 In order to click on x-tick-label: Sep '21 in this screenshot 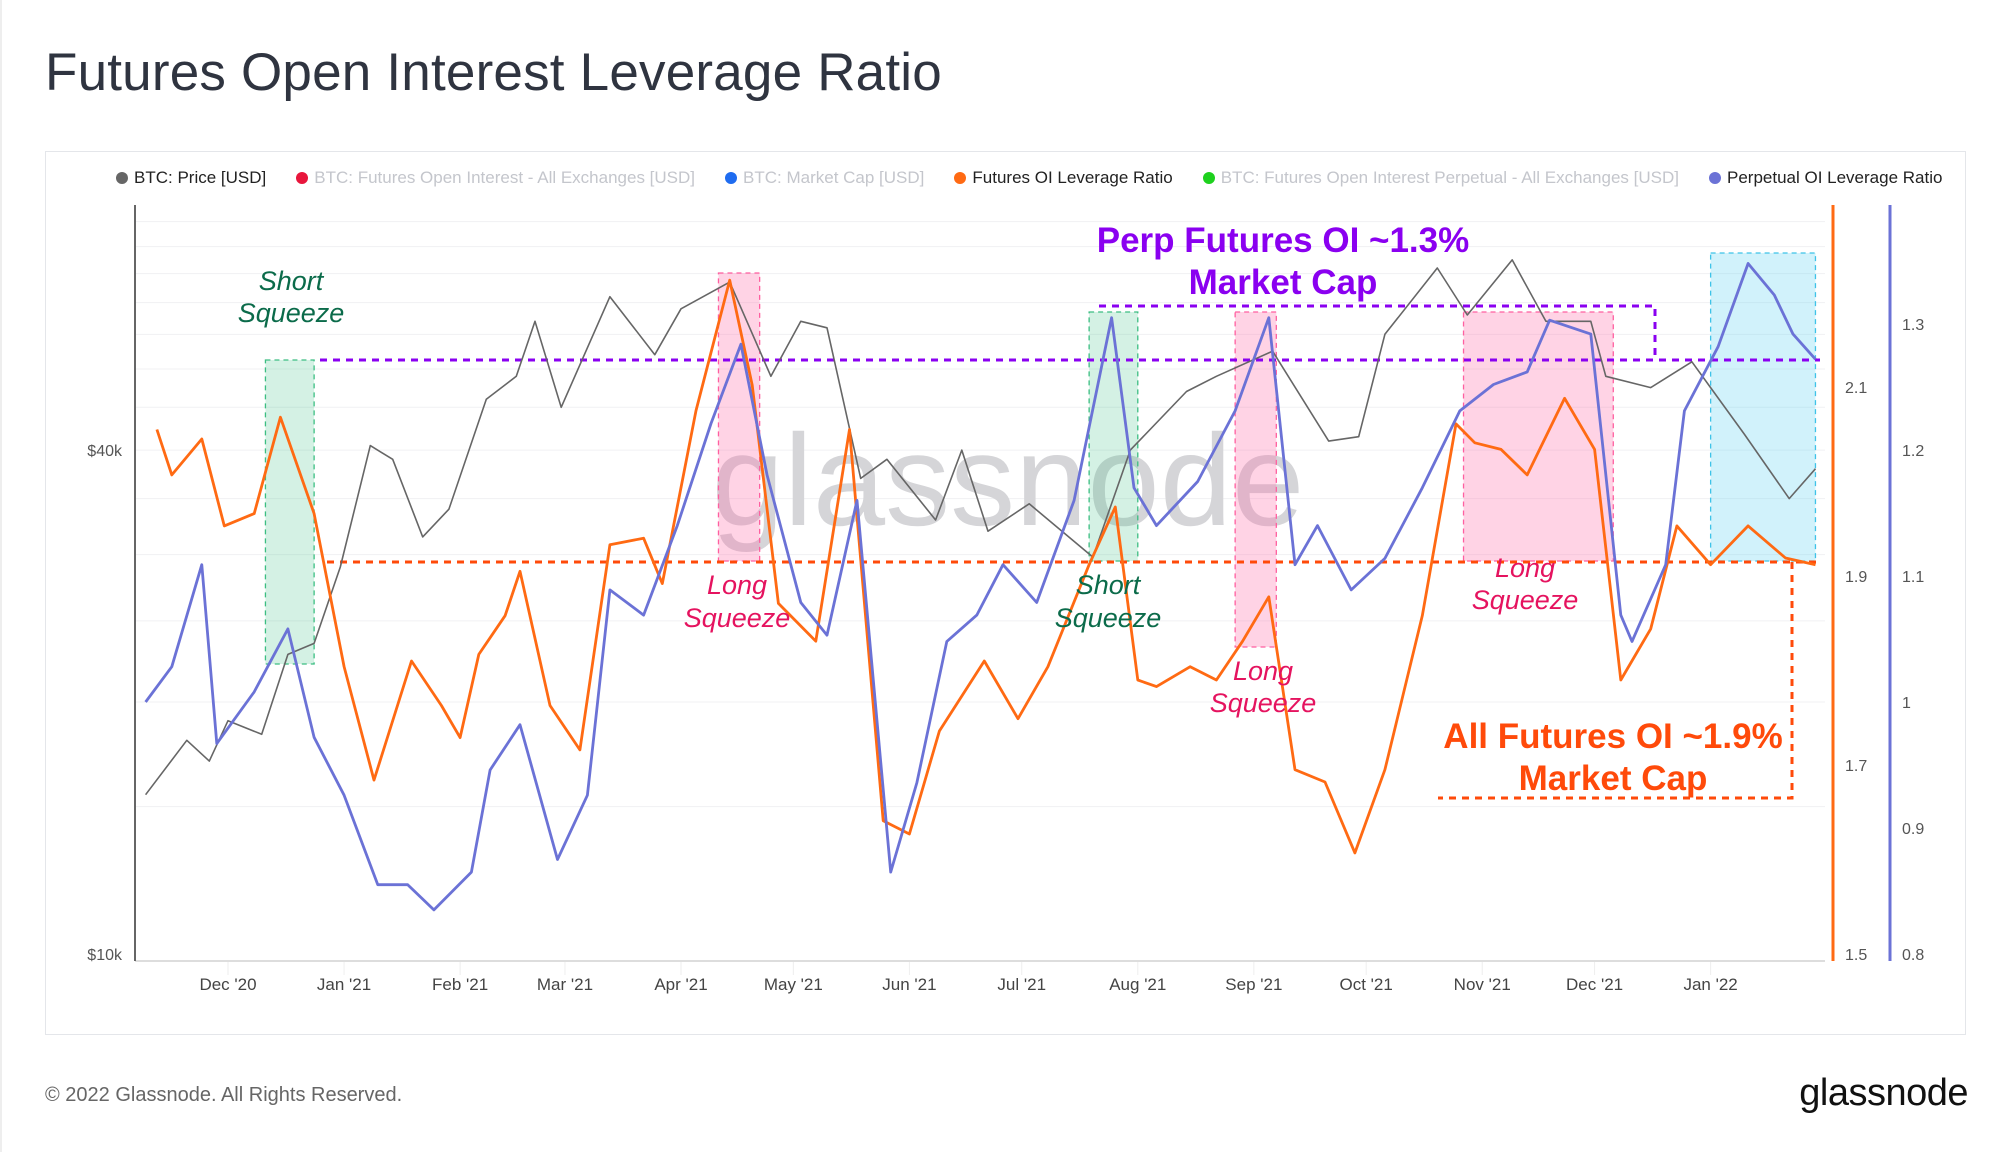, I will do `click(1253, 984)`.